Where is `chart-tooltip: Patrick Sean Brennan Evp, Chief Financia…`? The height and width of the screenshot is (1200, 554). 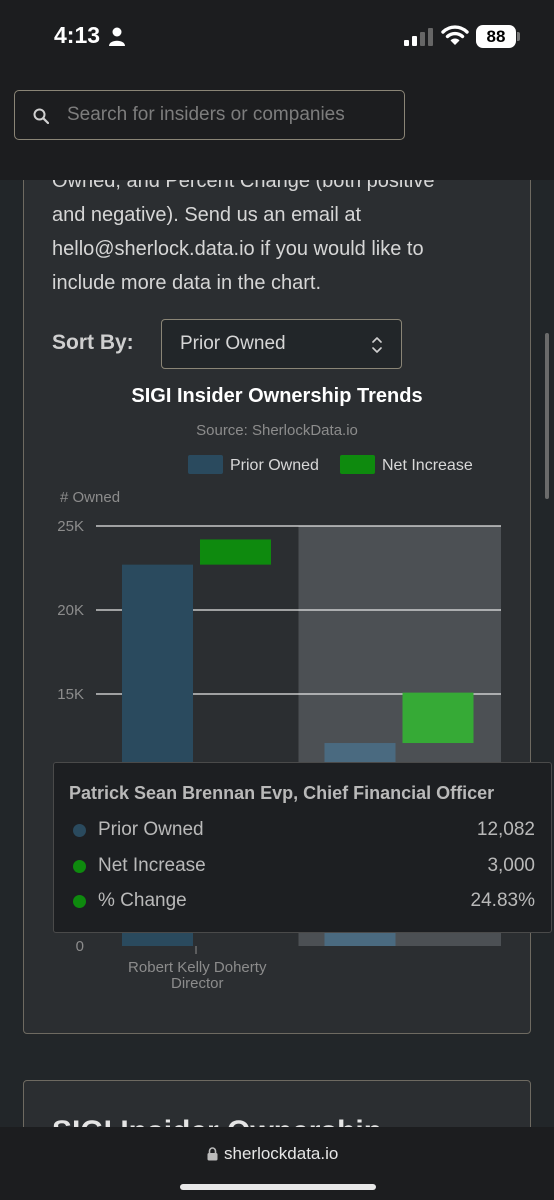
chart-tooltip: Patrick Sean Brennan Evp, Chief Financia… is located at coordinates (302, 847).